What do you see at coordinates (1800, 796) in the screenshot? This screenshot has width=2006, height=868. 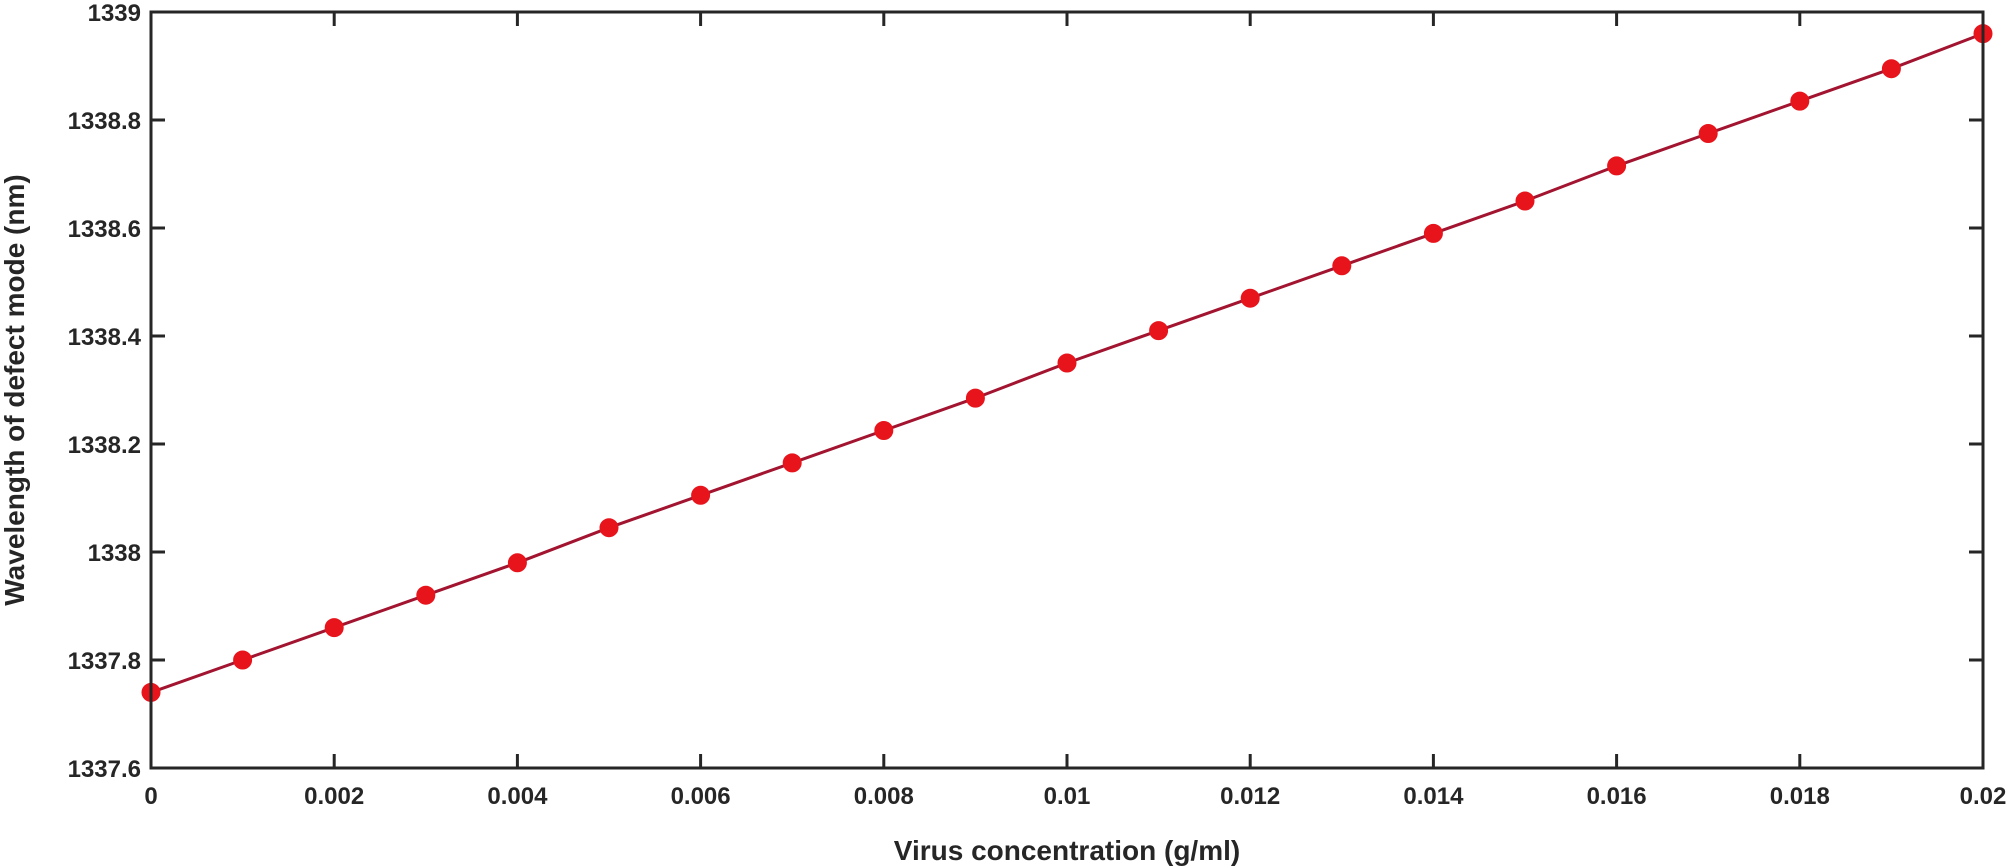 I see `x-tick-label: 0.018` at bounding box center [1800, 796].